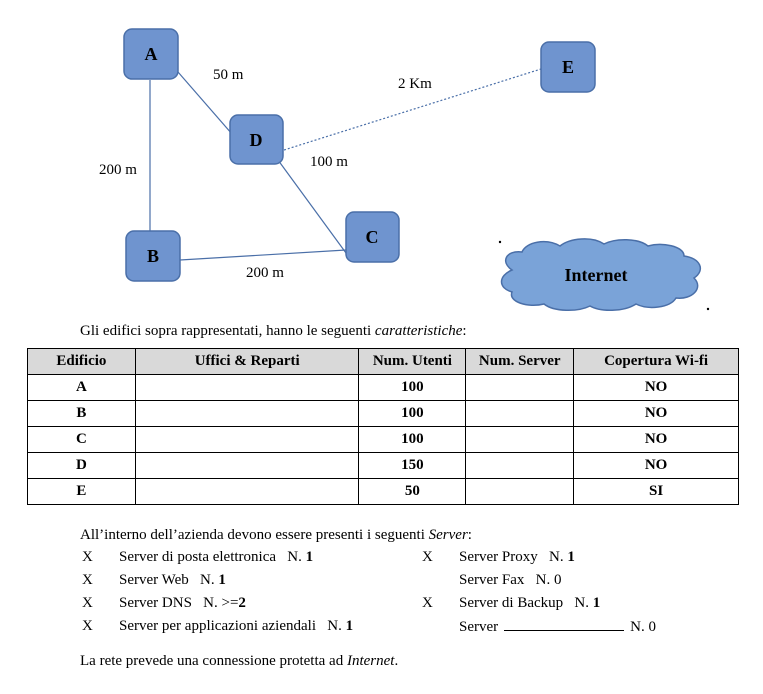  I want to click on cell-edificio: B, so click(81, 413).